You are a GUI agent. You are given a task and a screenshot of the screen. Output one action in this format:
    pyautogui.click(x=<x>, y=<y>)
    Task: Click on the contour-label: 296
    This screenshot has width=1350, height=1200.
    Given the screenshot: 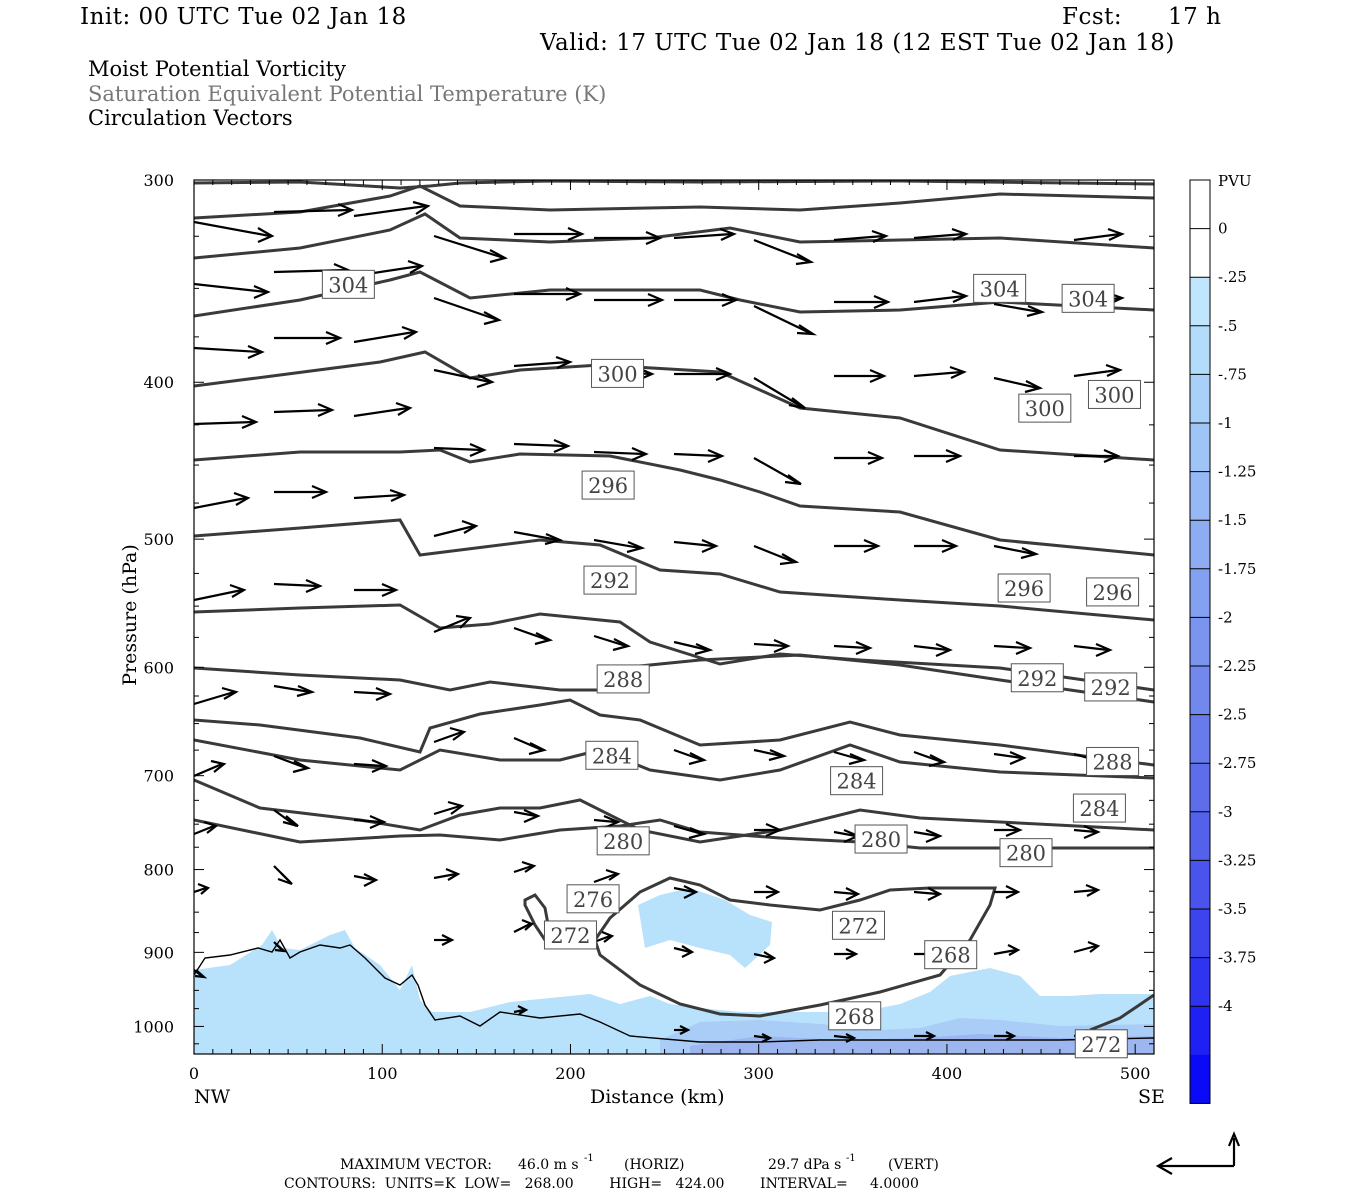 What is the action you would take?
    pyautogui.click(x=608, y=486)
    